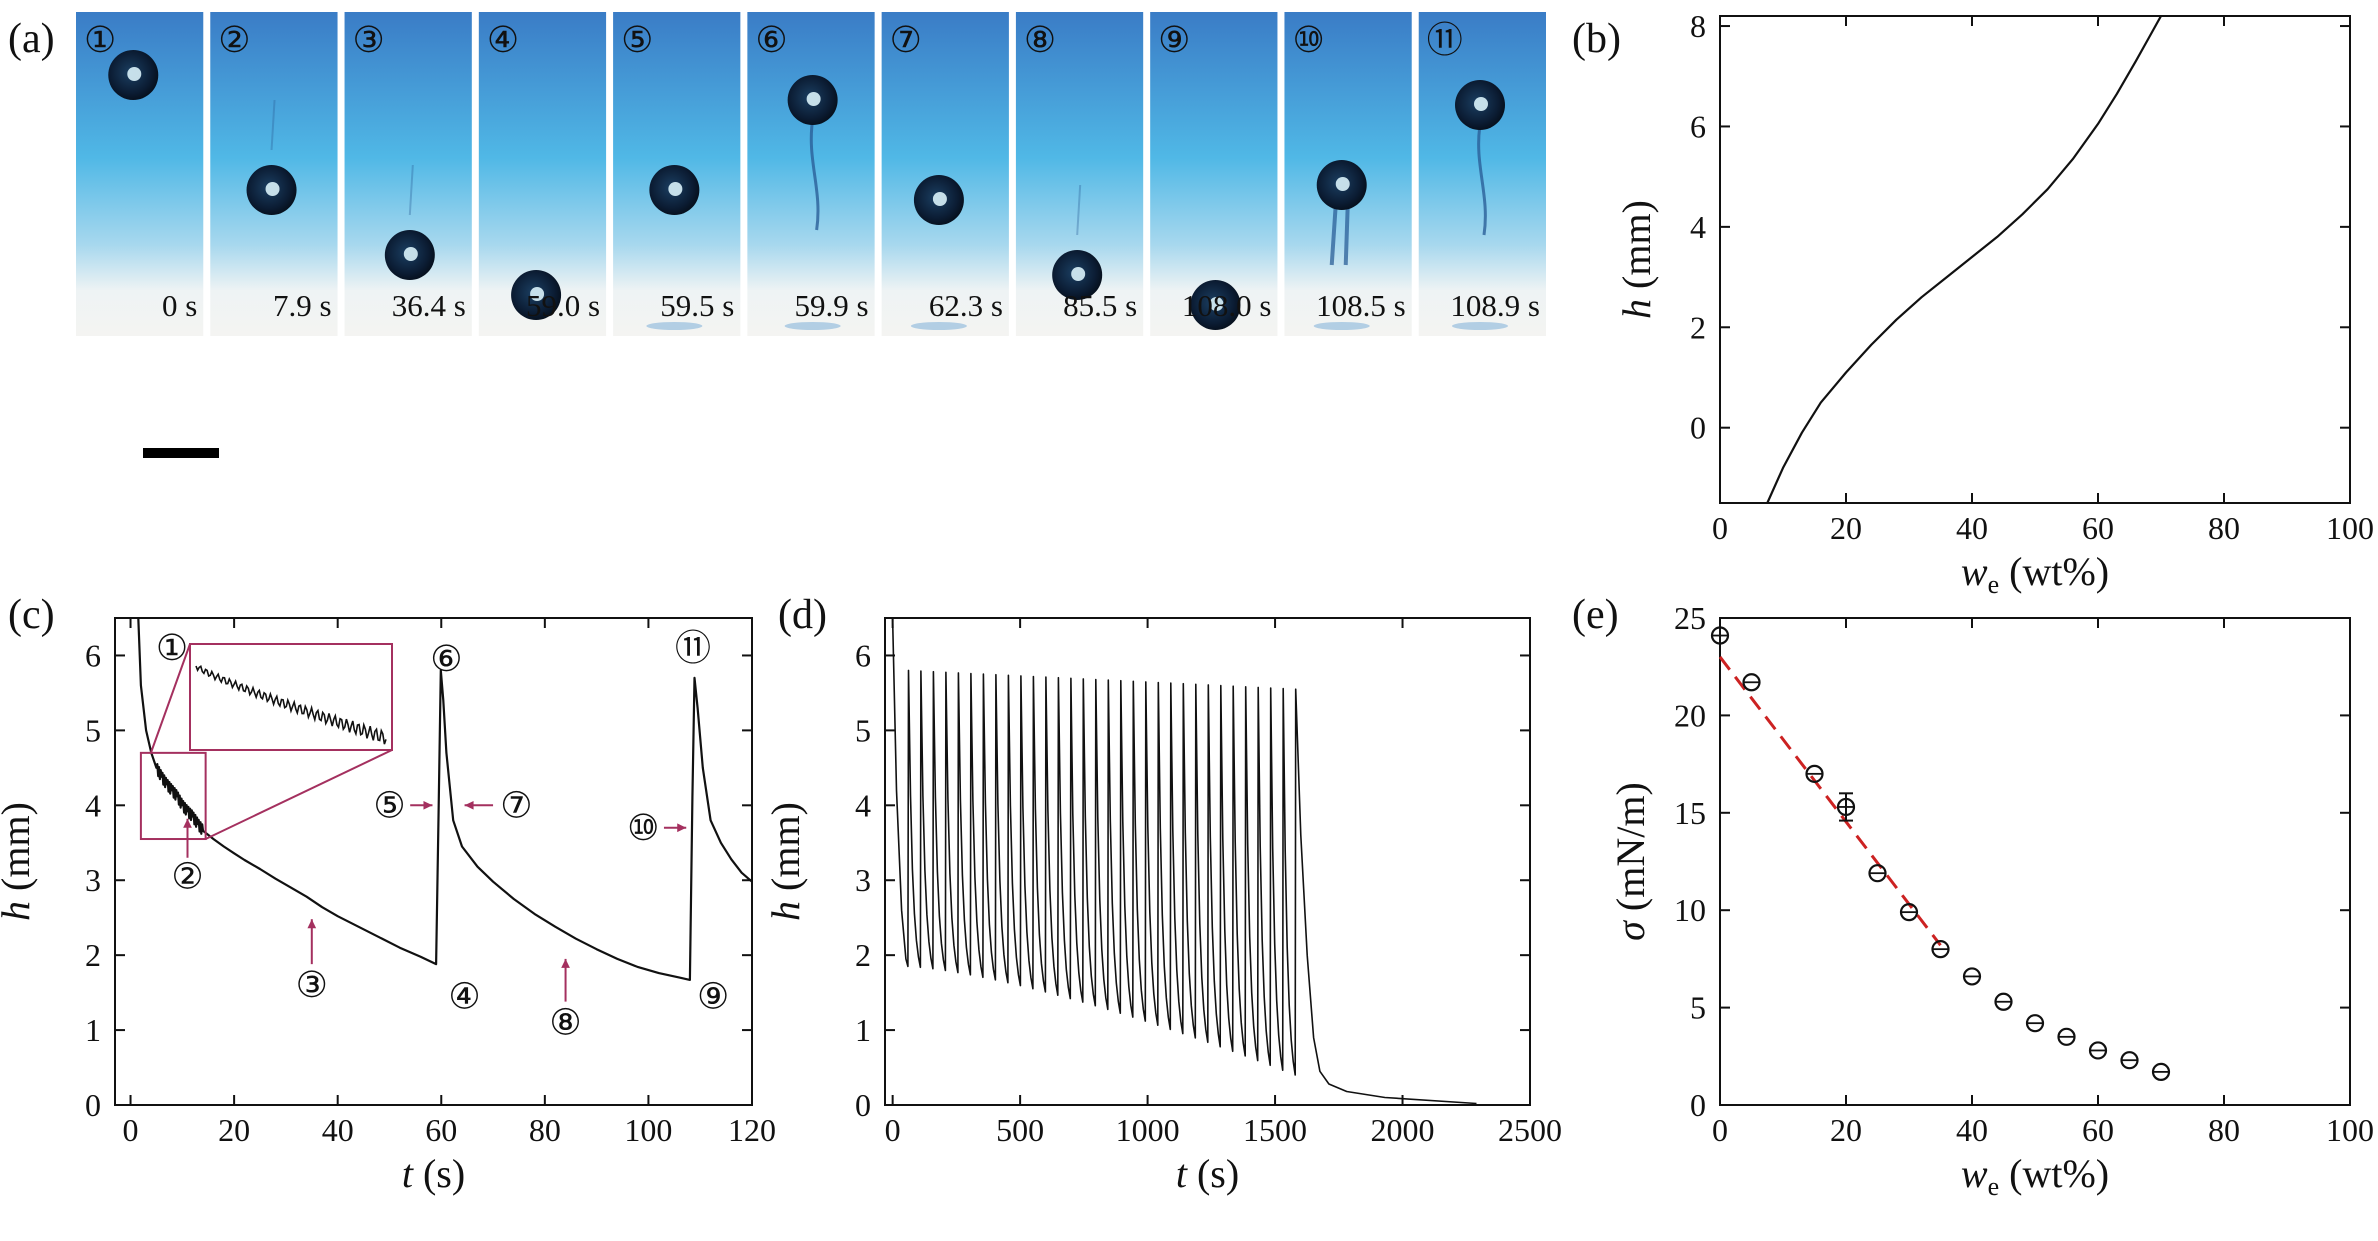 This screenshot has height=1241, width=2378. What do you see at coordinates (234, 40) in the screenshot?
I see `frame-marker: ②` at bounding box center [234, 40].